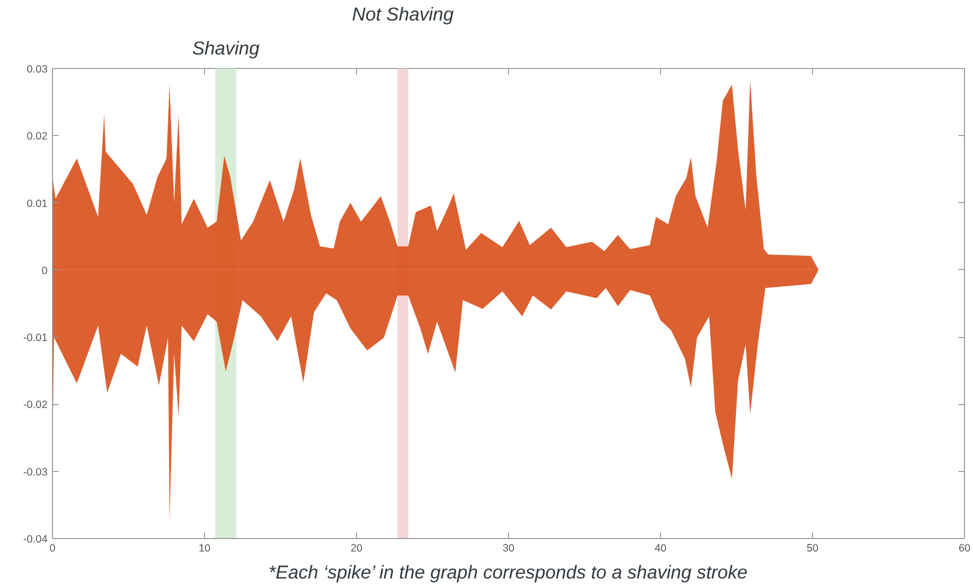 This screenshot has height=587, width=973. What do you see at coordinates (35, 540) in the screenshot?
I see `y-tick-label: -0.04` at bounding box center [35, 540].